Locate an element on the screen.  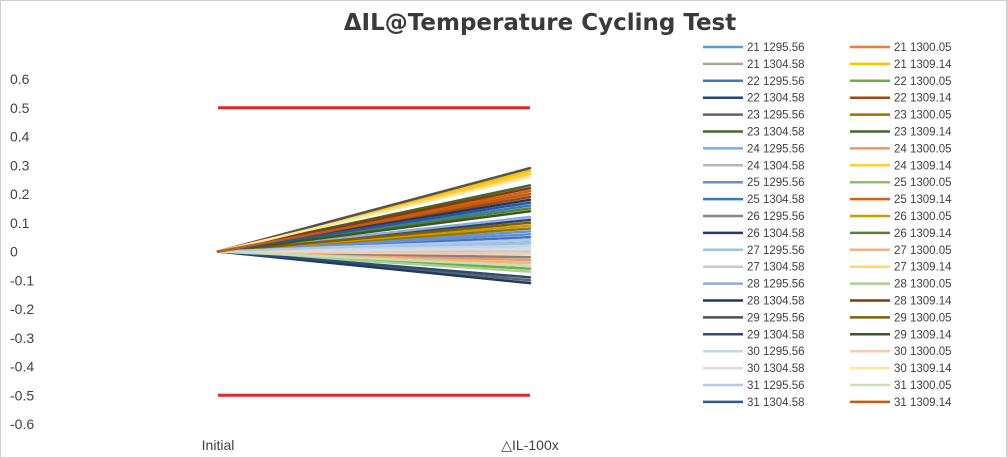
series-lines is located at coordinates (374, 225).